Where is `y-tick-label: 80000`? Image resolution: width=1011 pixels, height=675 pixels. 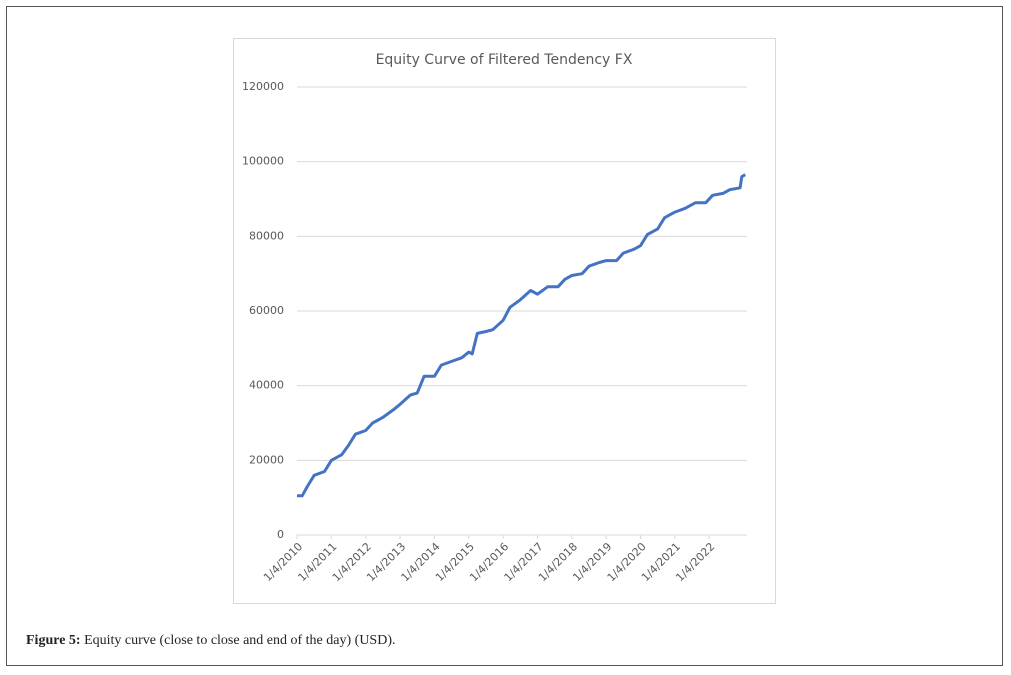 y-tick-label: 80000 is located at coordinates (266, 235).